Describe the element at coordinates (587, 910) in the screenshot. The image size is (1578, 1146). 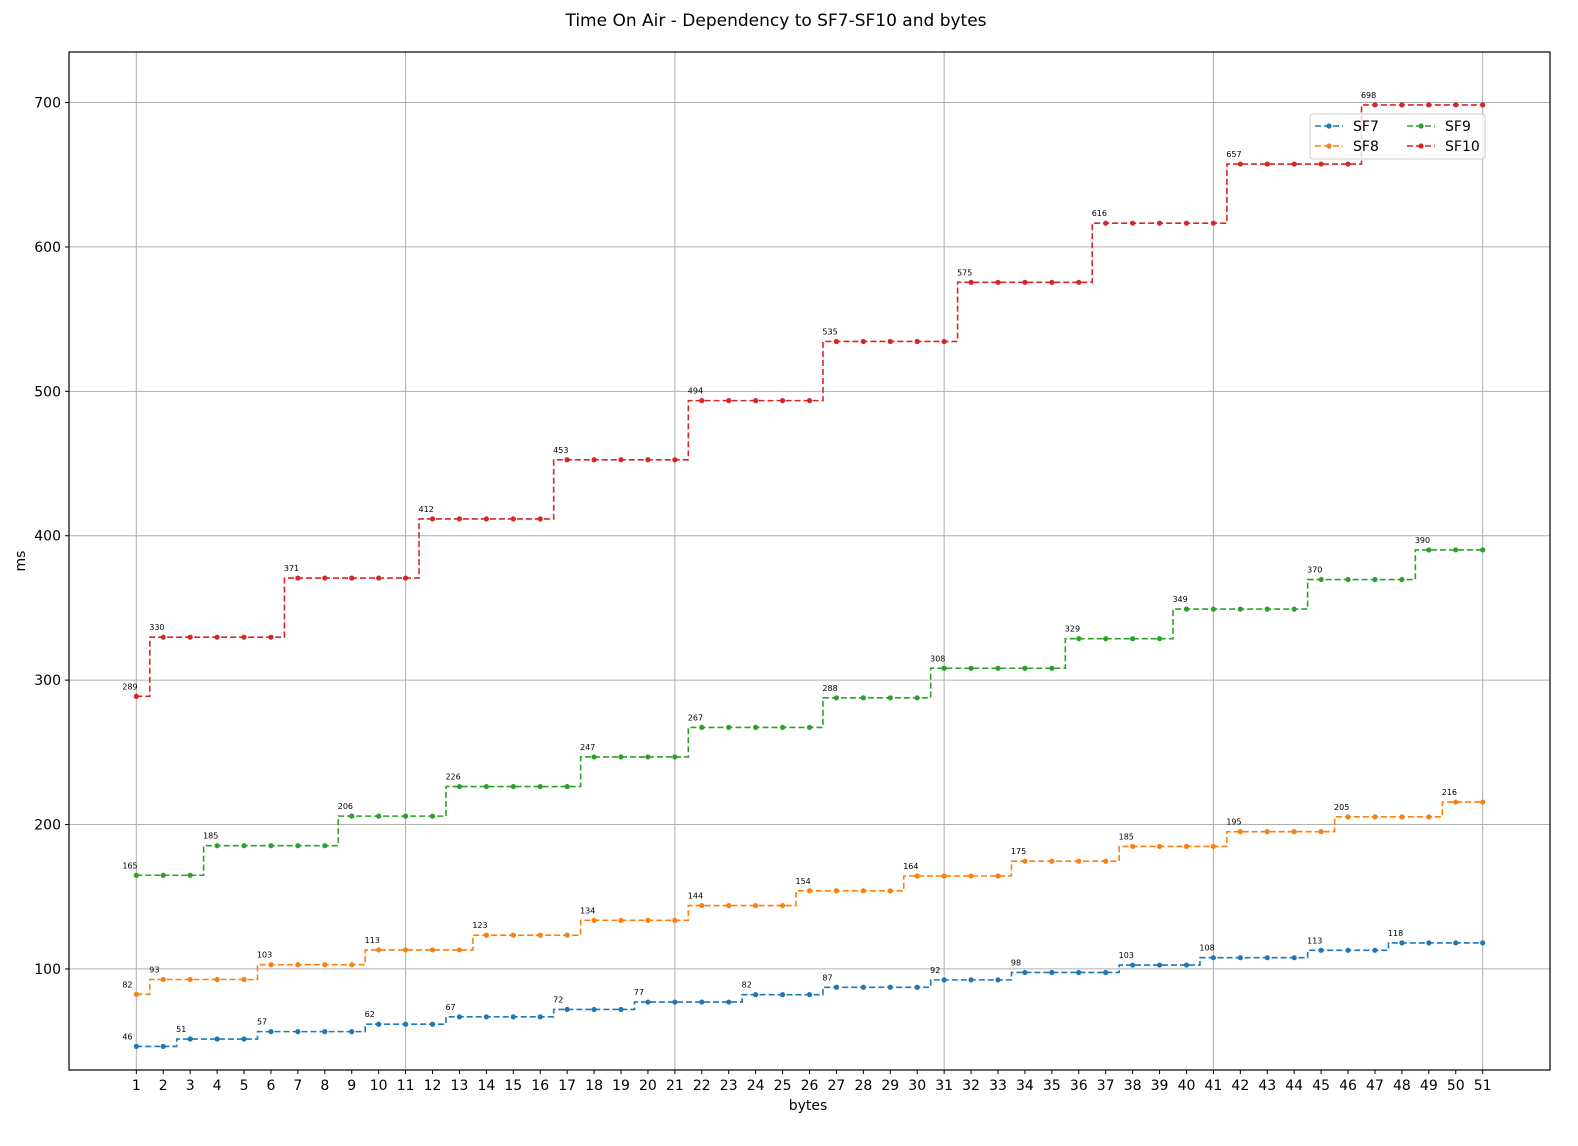
I see `data-label-sf8: 134` at that location.